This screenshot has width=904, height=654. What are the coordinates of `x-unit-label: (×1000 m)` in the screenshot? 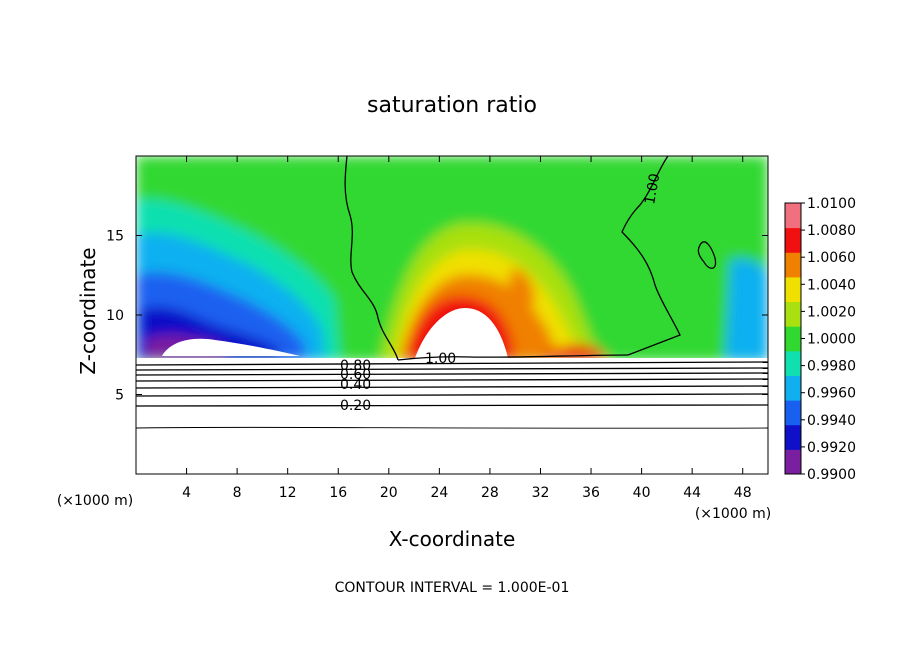 It's located at (733, 514).